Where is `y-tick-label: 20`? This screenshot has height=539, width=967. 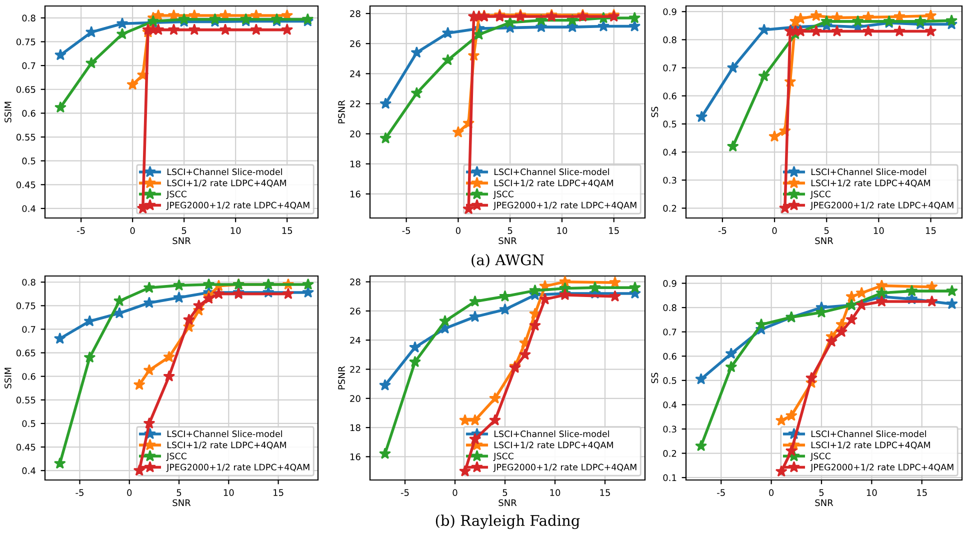
y-tick-label: 20 is located at coordinates (355, 398).